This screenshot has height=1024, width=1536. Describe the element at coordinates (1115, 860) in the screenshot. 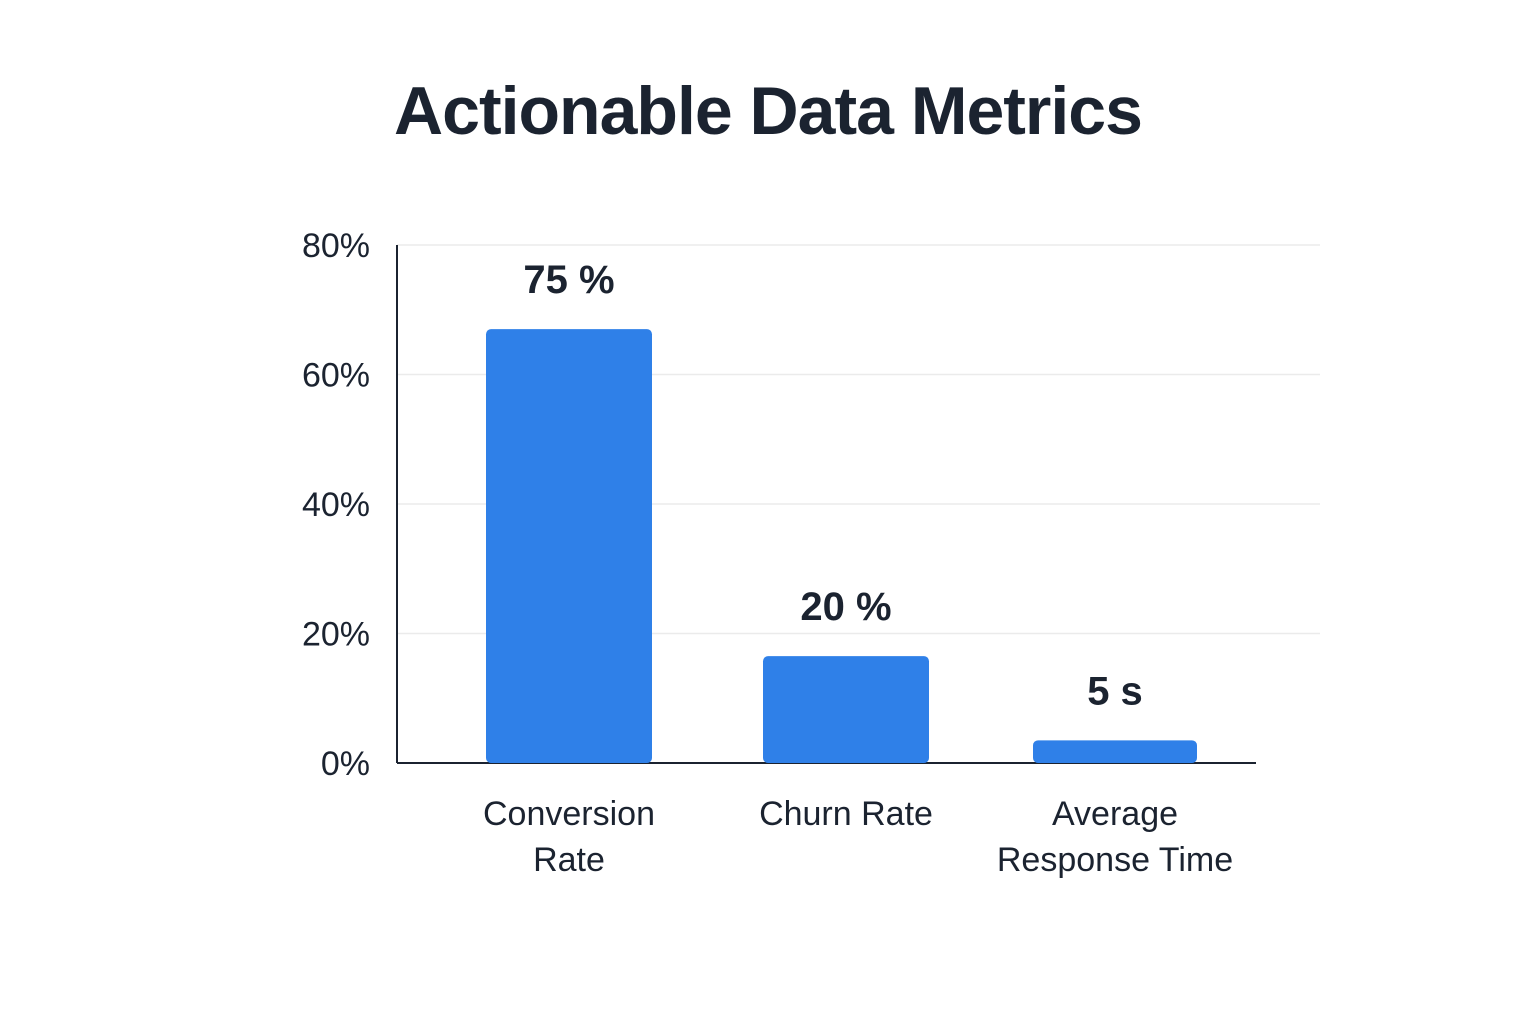

I see `x-tick-label: Response Time` at that location.